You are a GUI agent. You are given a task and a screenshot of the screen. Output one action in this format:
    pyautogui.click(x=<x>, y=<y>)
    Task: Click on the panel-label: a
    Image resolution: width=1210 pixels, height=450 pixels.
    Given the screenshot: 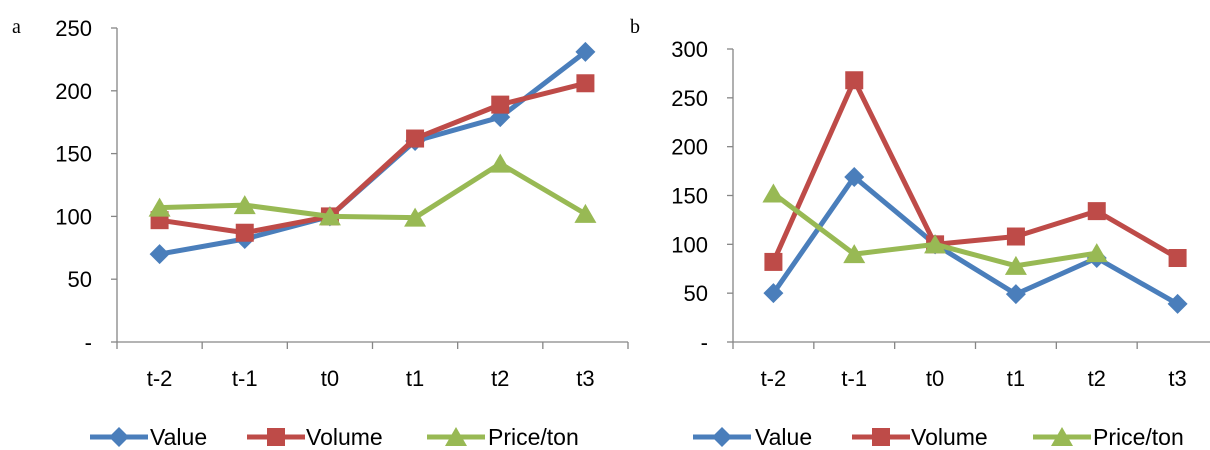 What is the action you would take?
    pyautogui.click(x=16, y=27)
    